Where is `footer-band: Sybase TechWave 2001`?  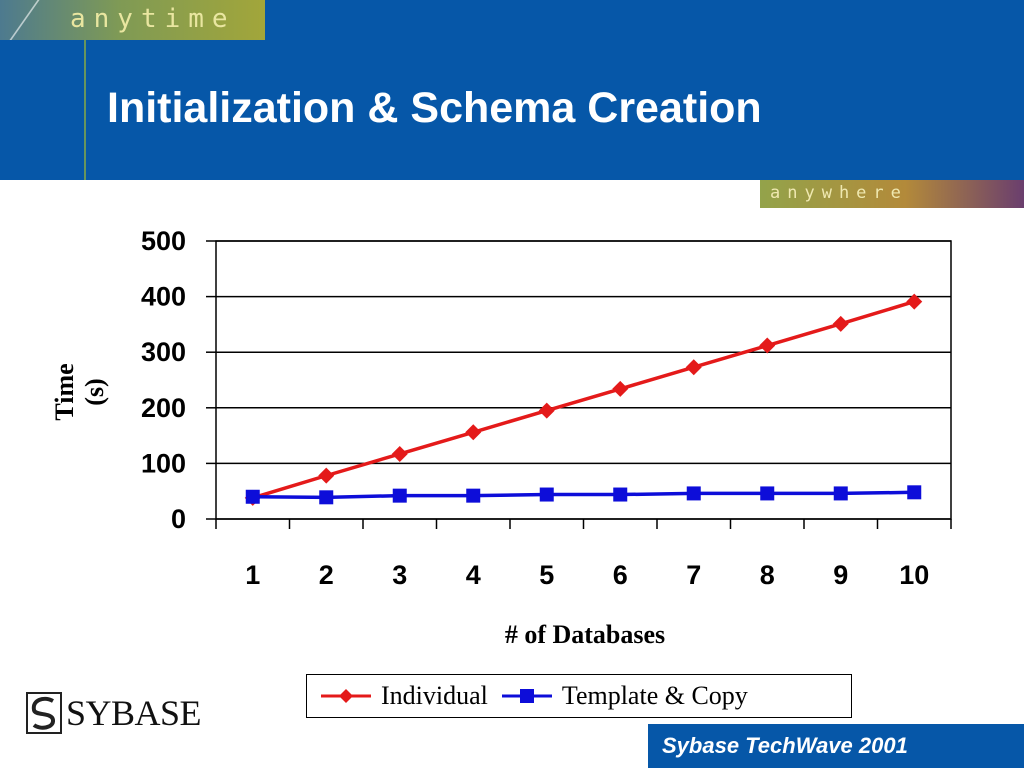
footer-band: Sybase TechWave 2001 is located at coordinates (836, 746).